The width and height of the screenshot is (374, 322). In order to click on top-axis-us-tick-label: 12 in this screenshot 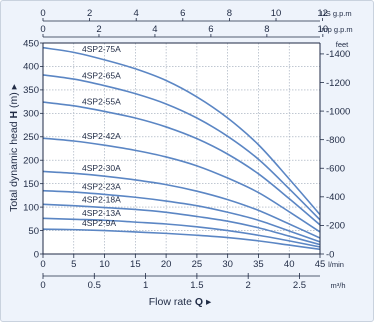, I will do `click(322, 13)`.